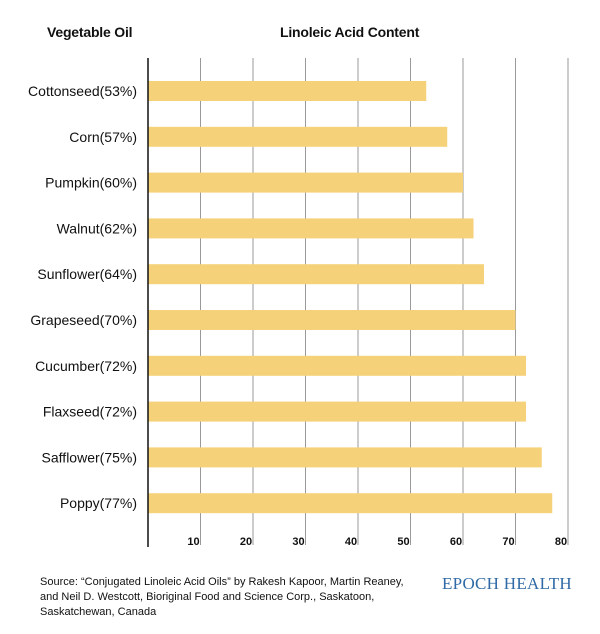  I want to click on x-tick-label: 70, so click(508, 542).